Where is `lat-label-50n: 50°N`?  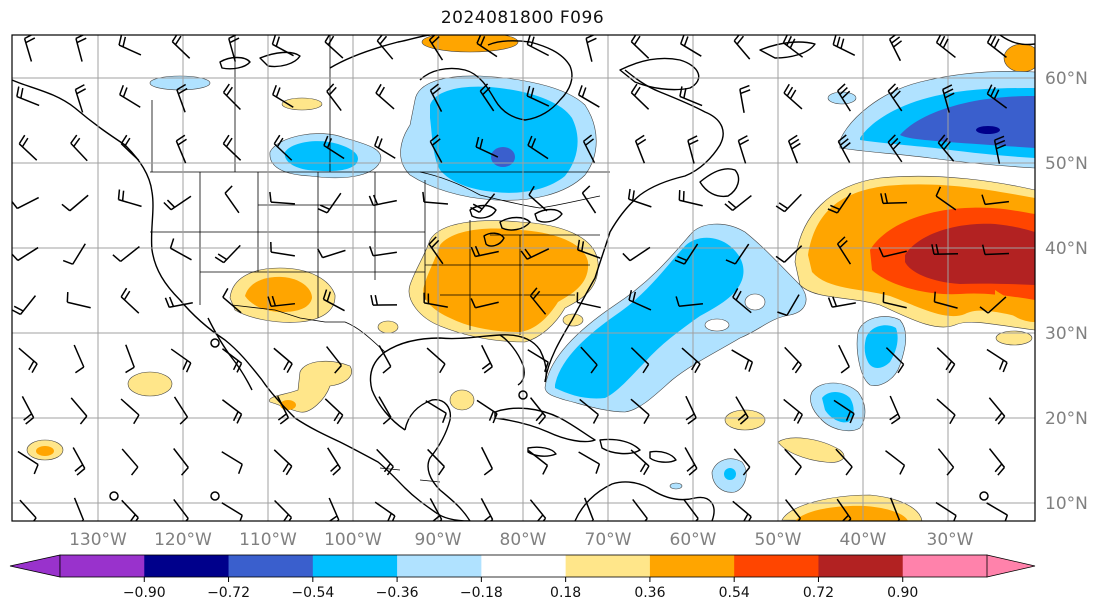 lat-label-50n: 50°N is located at coordinates (1066, 164).